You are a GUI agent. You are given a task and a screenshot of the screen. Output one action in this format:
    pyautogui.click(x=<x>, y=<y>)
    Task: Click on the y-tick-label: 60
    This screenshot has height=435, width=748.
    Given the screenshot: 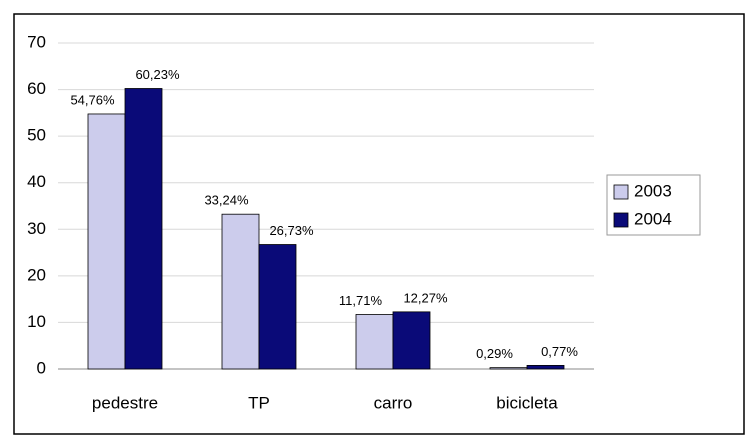 What is the action you would take?
    pyautogui.click(x=36, y=88)
    